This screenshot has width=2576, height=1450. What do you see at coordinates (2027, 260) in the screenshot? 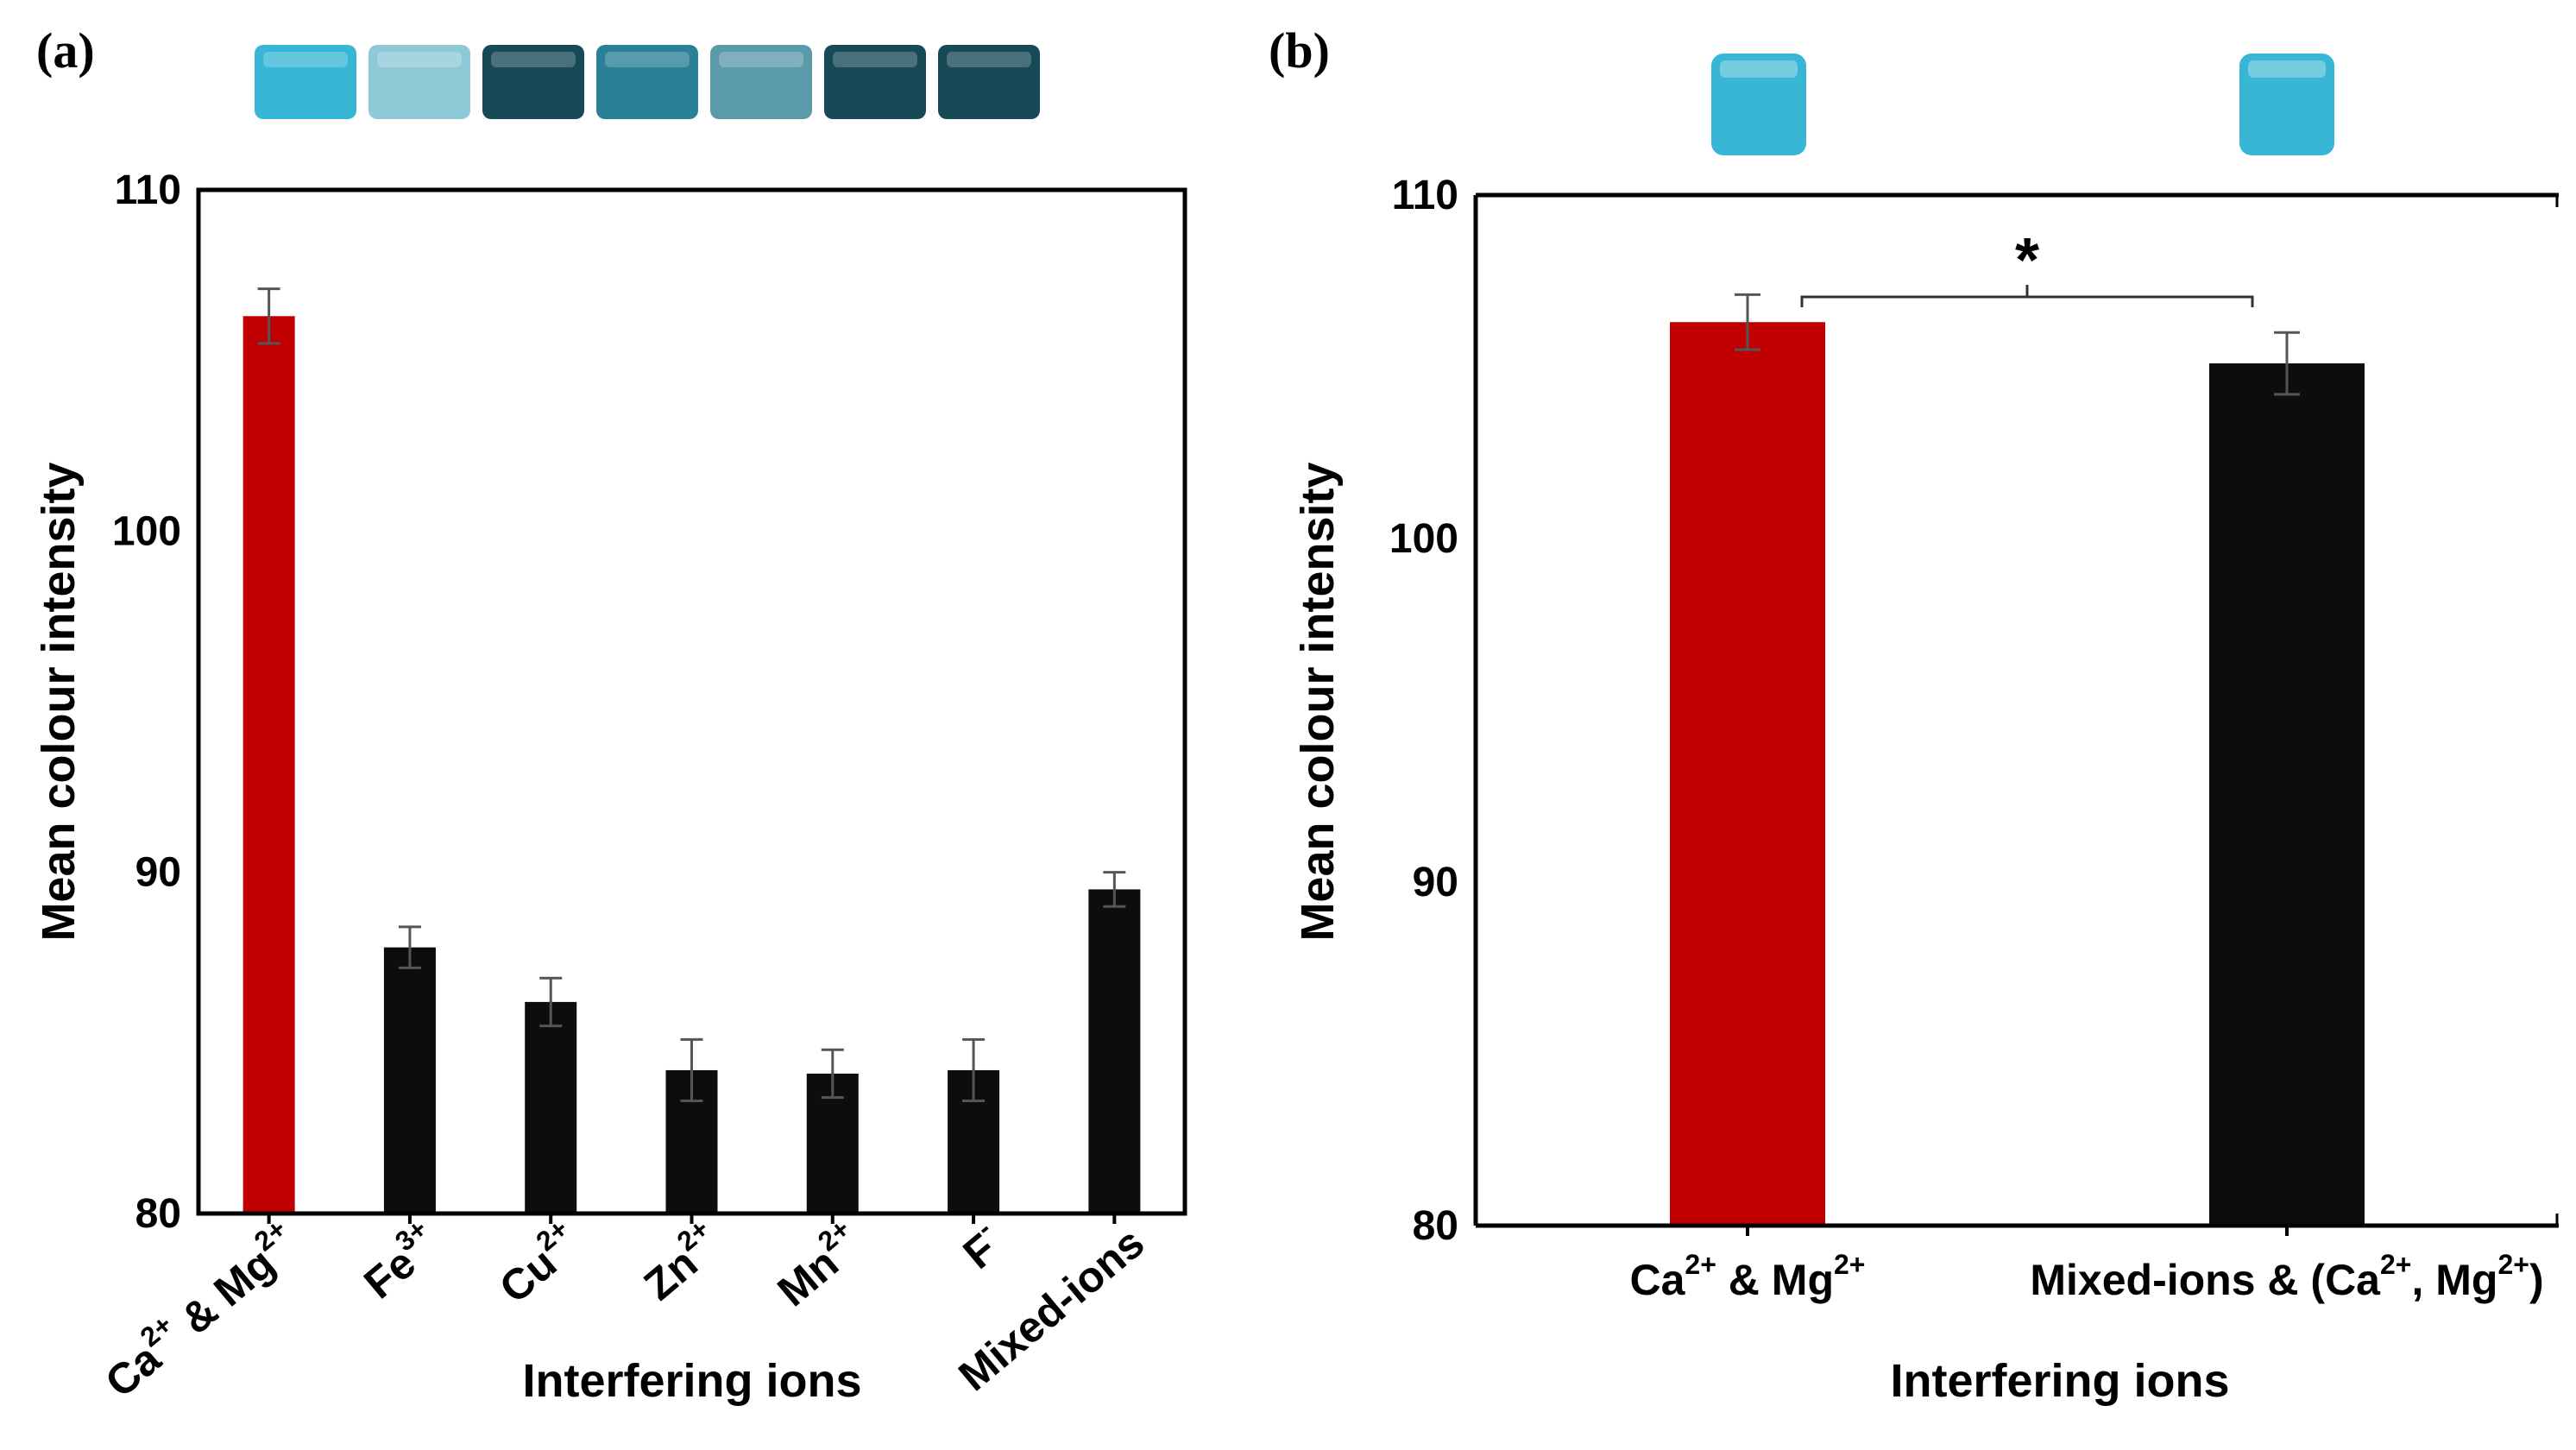
I see `significance-star: *` at bounding box center [2027, 260].